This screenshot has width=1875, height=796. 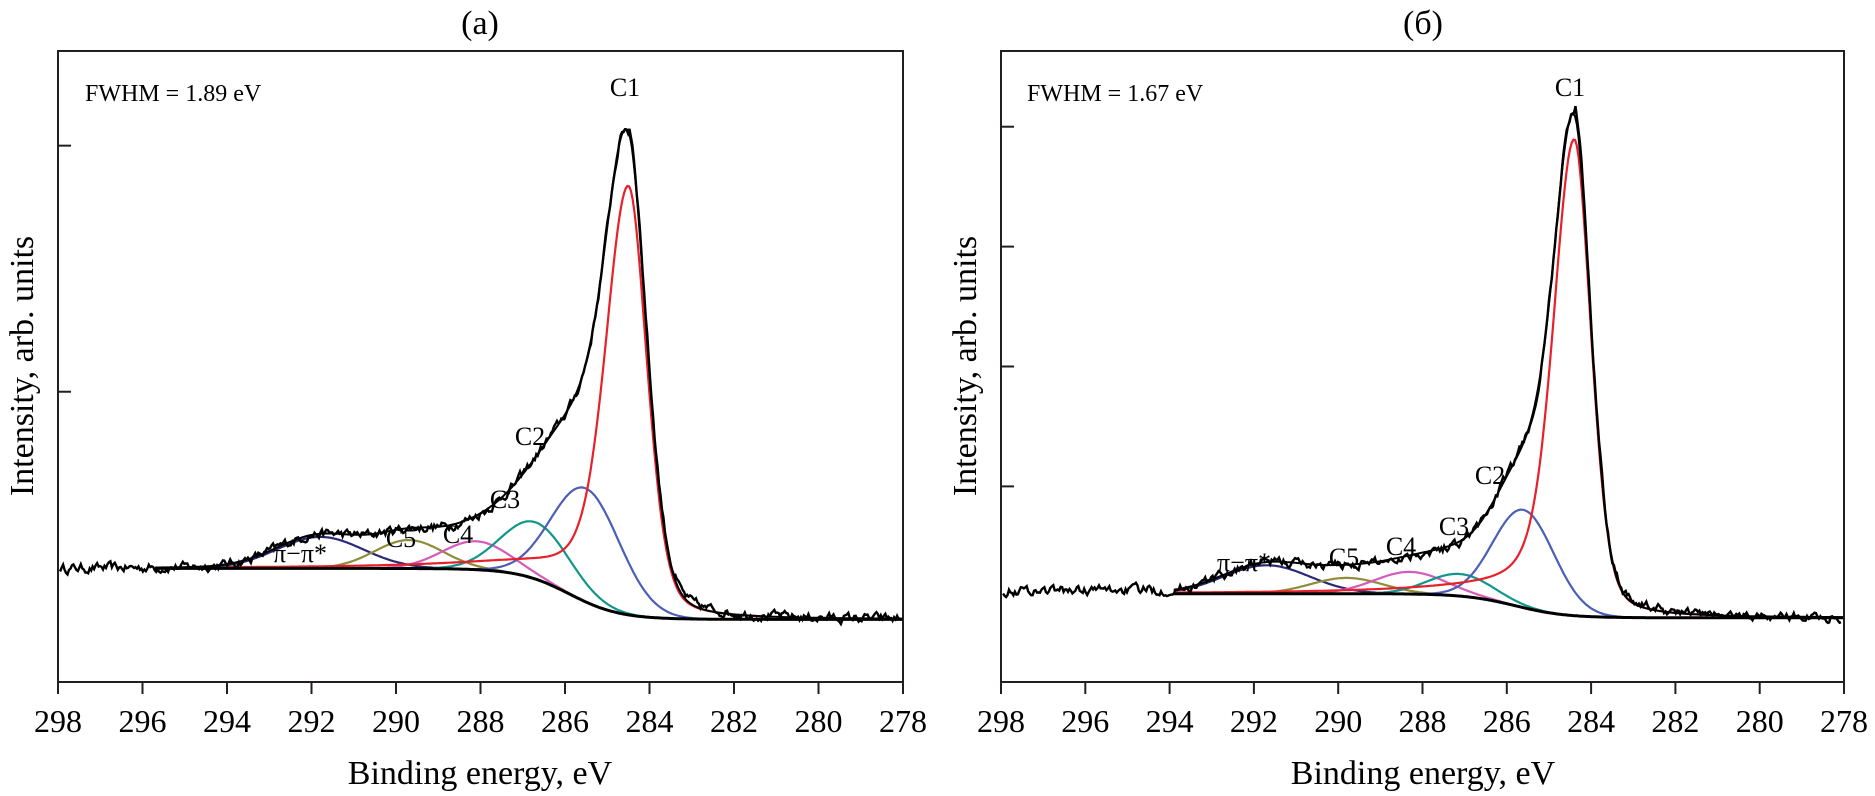 What do you see at coordinates (456, 320) in the screenshot?
I see `panel-a-peak-labels: C1 C2 C3 C4 C5 π−π*` at bounding box center [456, 320].